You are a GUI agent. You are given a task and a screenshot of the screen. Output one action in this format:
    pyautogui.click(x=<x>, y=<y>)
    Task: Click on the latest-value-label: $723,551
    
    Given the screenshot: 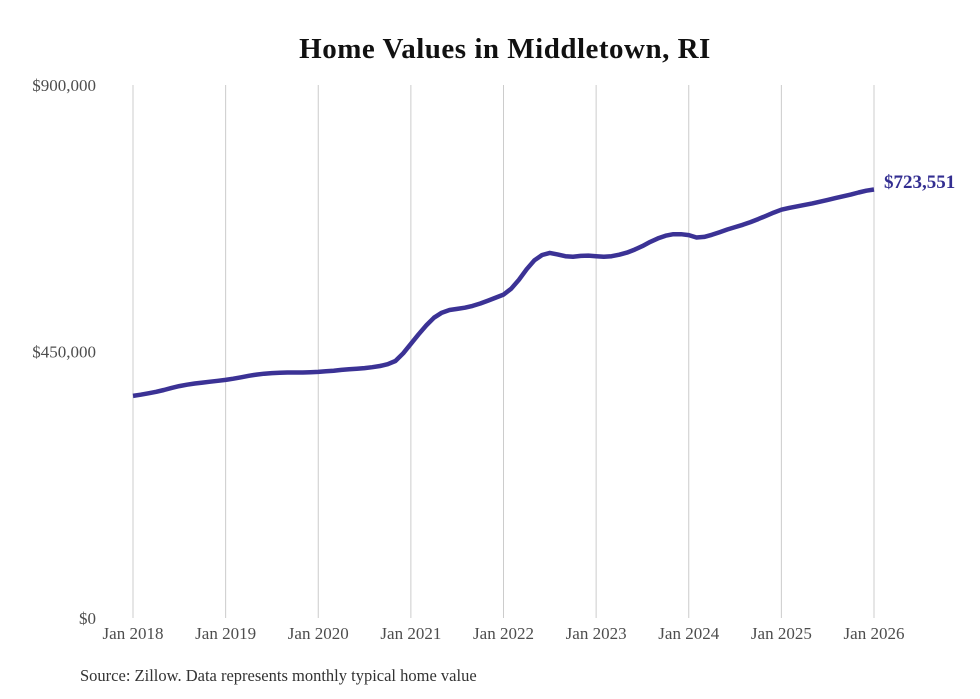 What is the action you would take?
    pyautogui.click(x=920, y=182)
    